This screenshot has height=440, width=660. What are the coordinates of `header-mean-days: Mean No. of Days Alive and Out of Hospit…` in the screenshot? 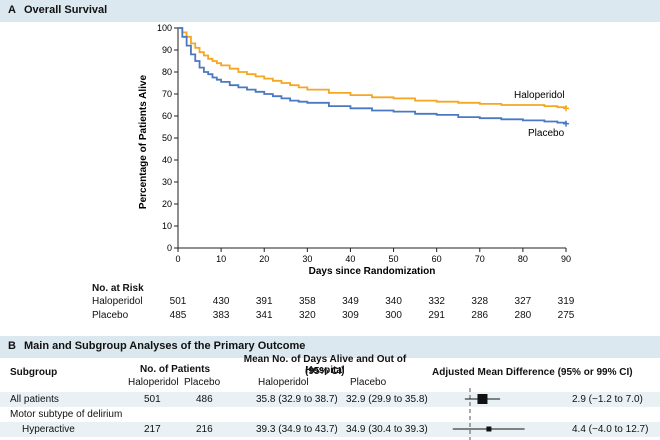 It's located at (325, 365).